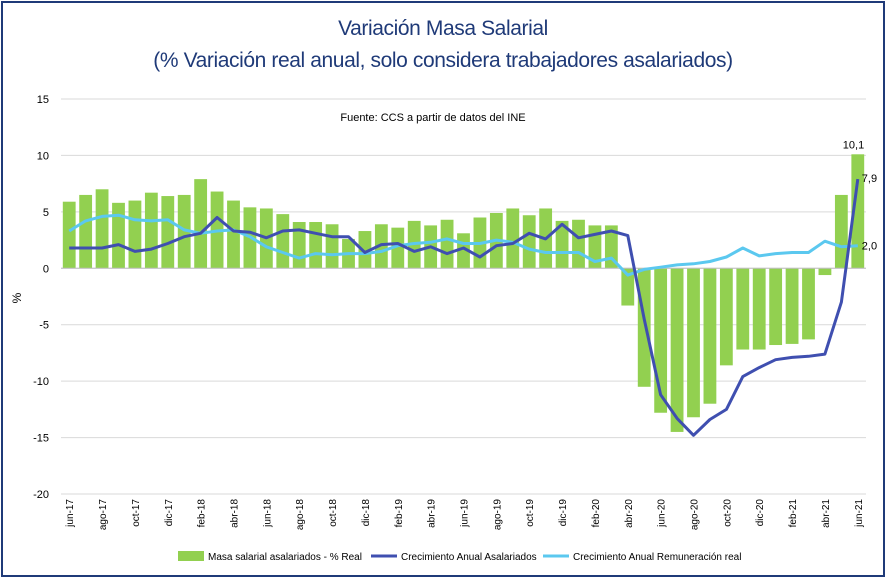  Describe the element at coordinates (826, 513) in the screenshot. I see `x-tick-label: abr-21` at that location.